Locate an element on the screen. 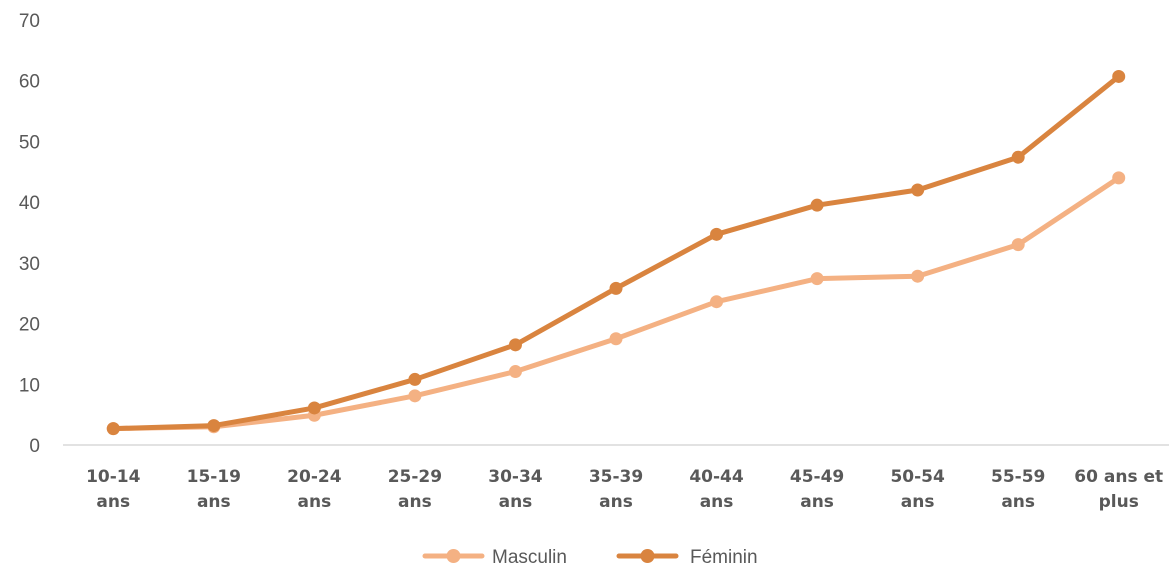 Image resolution: width=1176 pixels, height=568 pixels. x-tick-label: 30-34 ans is located at coordinates (515, 489).